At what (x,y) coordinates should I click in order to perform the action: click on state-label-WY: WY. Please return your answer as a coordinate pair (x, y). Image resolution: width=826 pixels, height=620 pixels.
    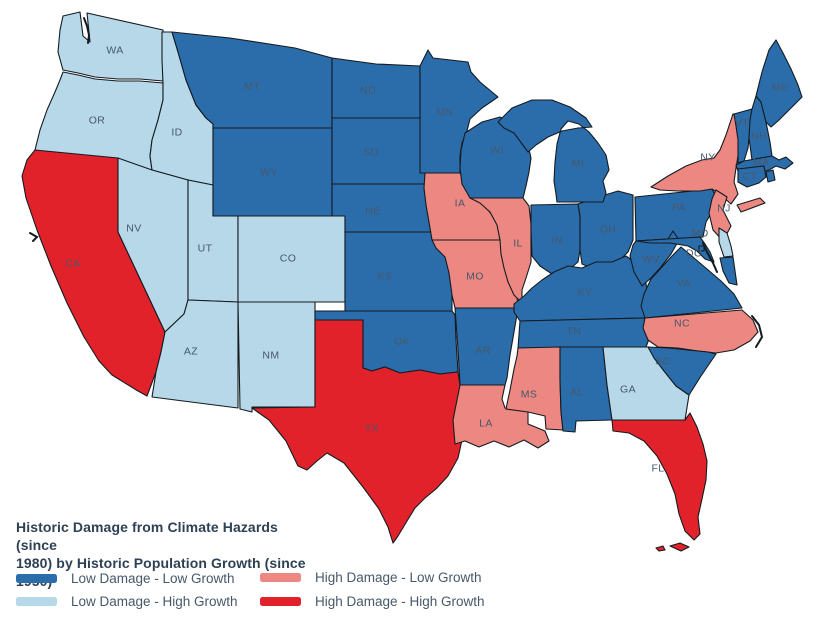
    Looking at the image, I should click on (269, 173).